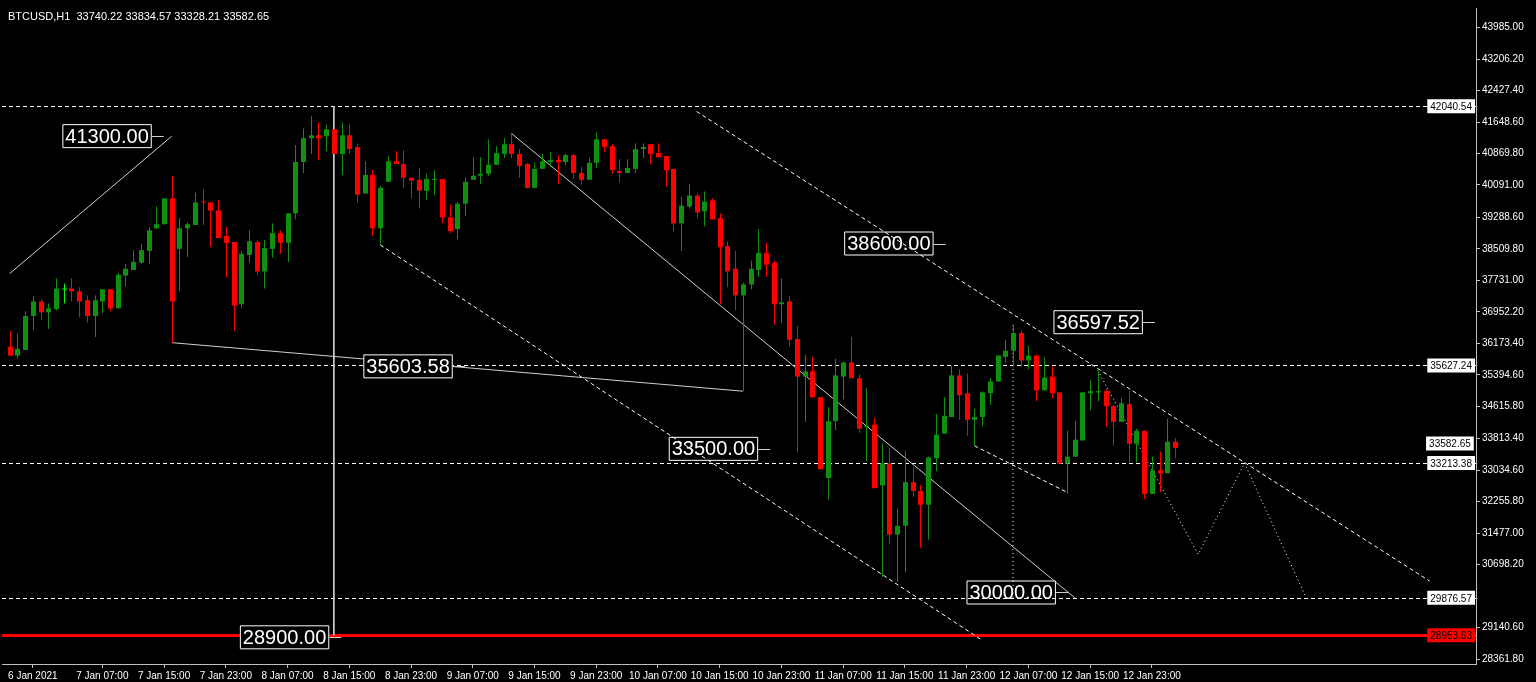 Image resolution: width=1536 pixels, height=682 pixels. Describe the element at coordinates (889, 243) in the screenshot. I see `annotation: 38600.00` at that location.